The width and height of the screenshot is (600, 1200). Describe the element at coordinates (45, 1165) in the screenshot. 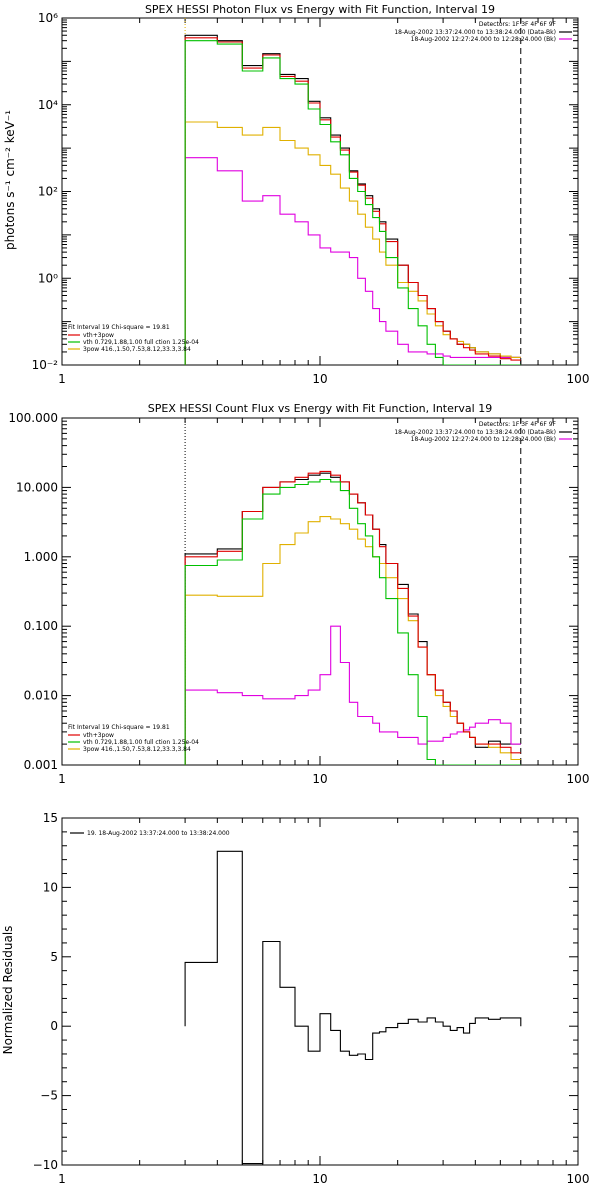

I see `y-tick-label: −10` at that location.